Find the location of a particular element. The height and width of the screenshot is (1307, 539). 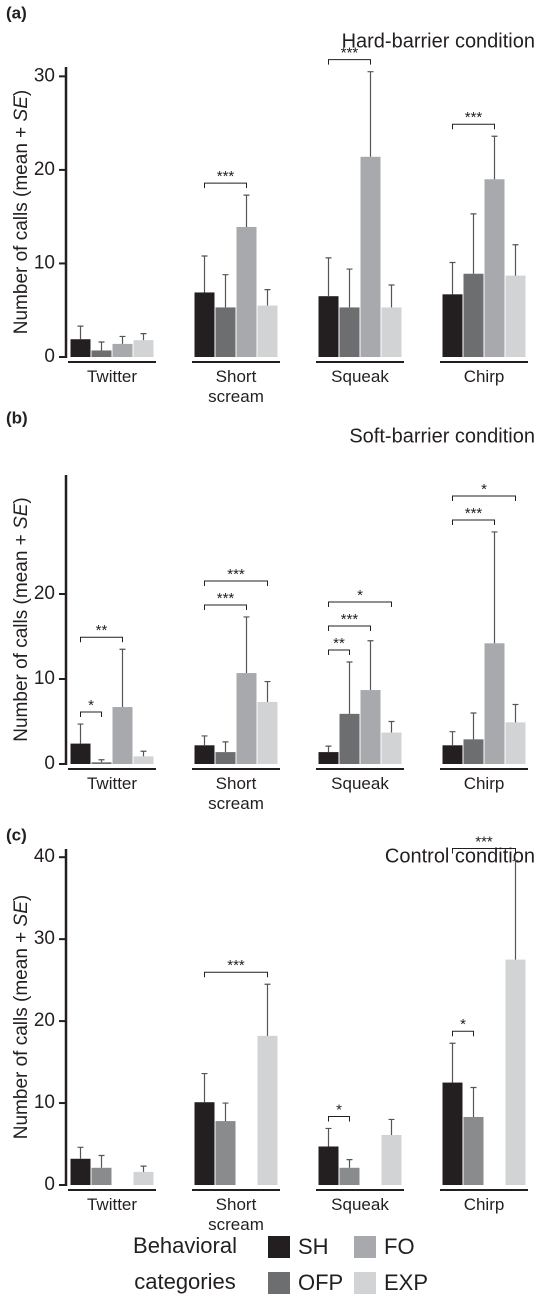

y-tick-label: 30 is located at coordinates (44, 75).